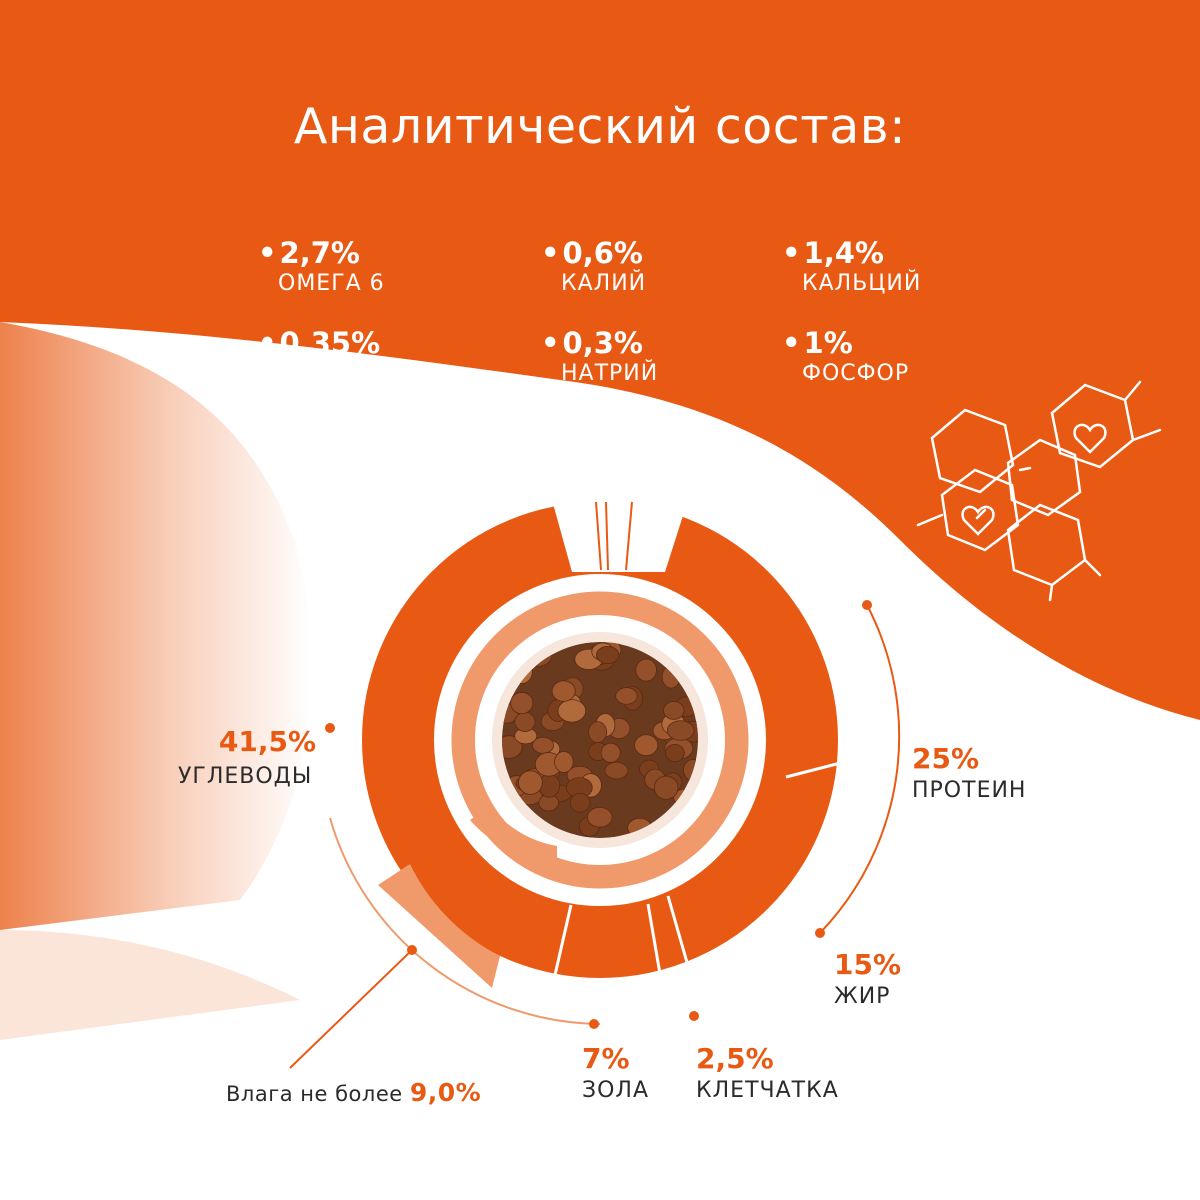 This screenshot has width=1200, height=1200. What do you see at coordinates (1039, 491) in the screenshot?
I see `hexagon-molecule-hearts-icon` at bounding box center [1039, 491].